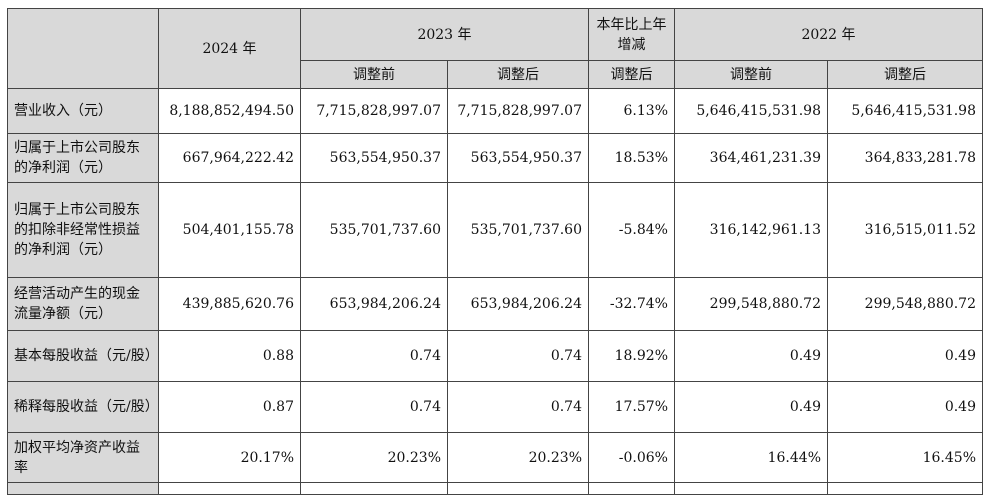 The image size is (992, 495). What do you see at coordinates (518, 457) in the screenshot?
I see `value-2023-after: 20.23%` at bounding box center [518, 457].